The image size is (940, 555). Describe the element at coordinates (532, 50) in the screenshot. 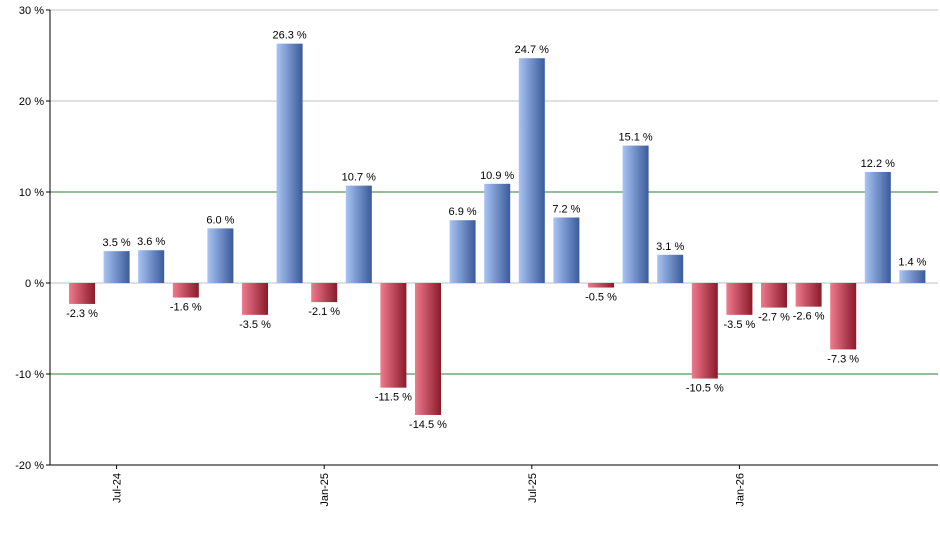

I see `data-label: 24.7 %` at that location.